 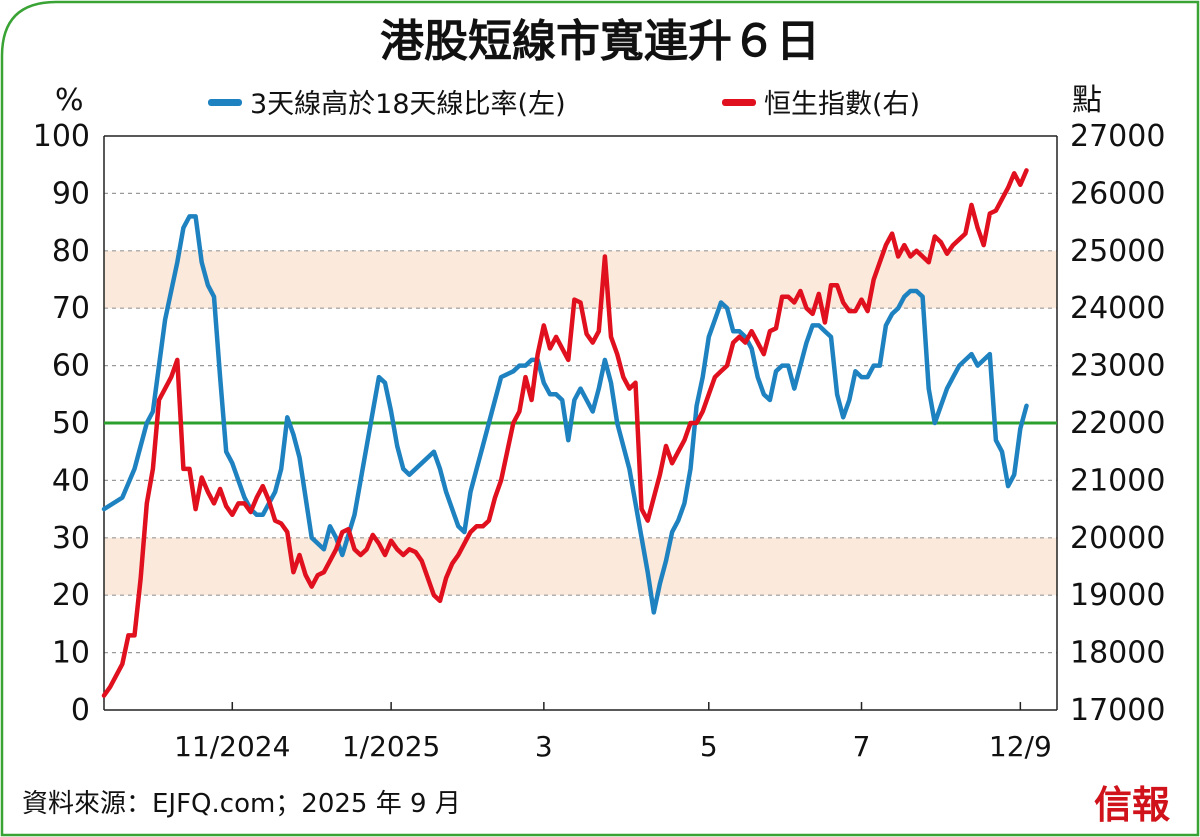 What do you see at coordinates (71, 251) in the screenshot?
I see `left-tick-label: 80` at bounding box center [71, 251].